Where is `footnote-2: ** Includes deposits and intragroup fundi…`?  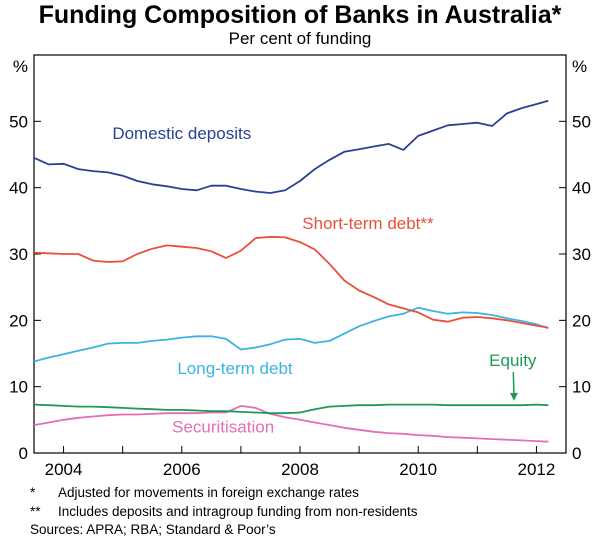
footnote-2: ** Includes deposits and intragroup fundi… is located at coordinates (223, 512).